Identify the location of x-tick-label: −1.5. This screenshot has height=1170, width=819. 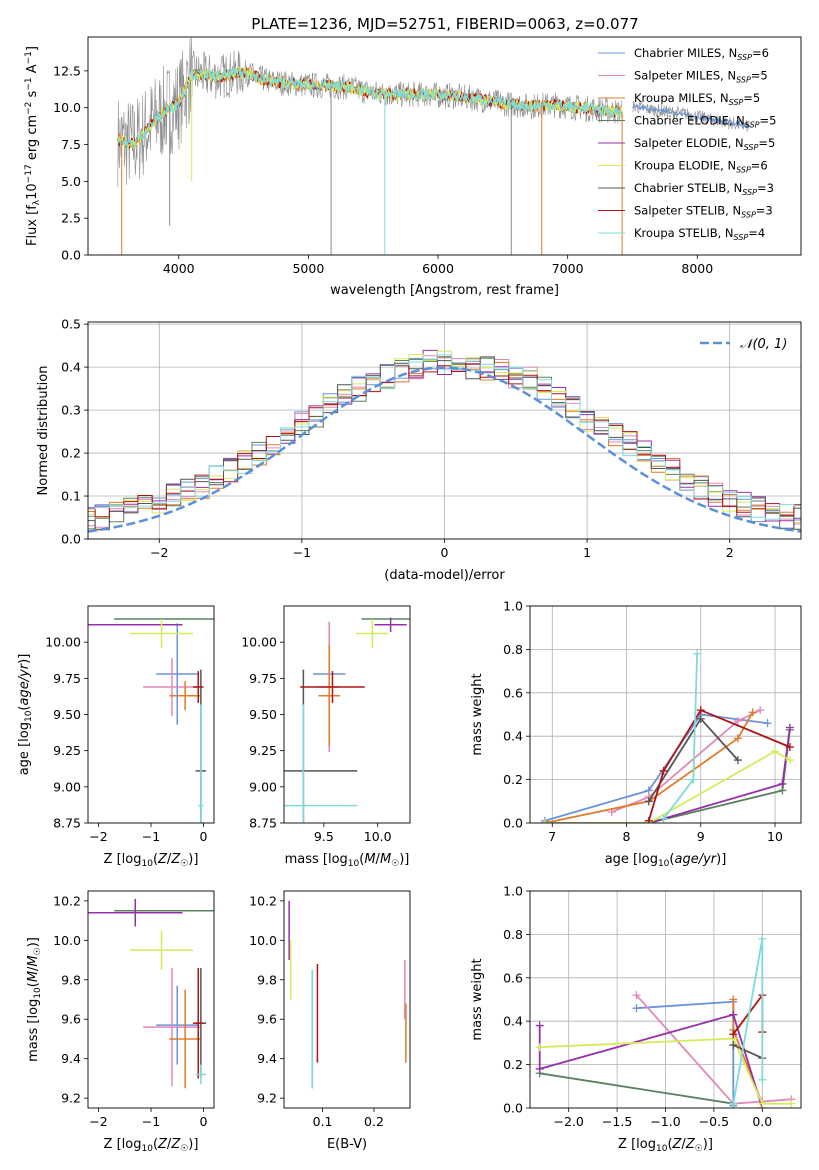
(617, 1121).